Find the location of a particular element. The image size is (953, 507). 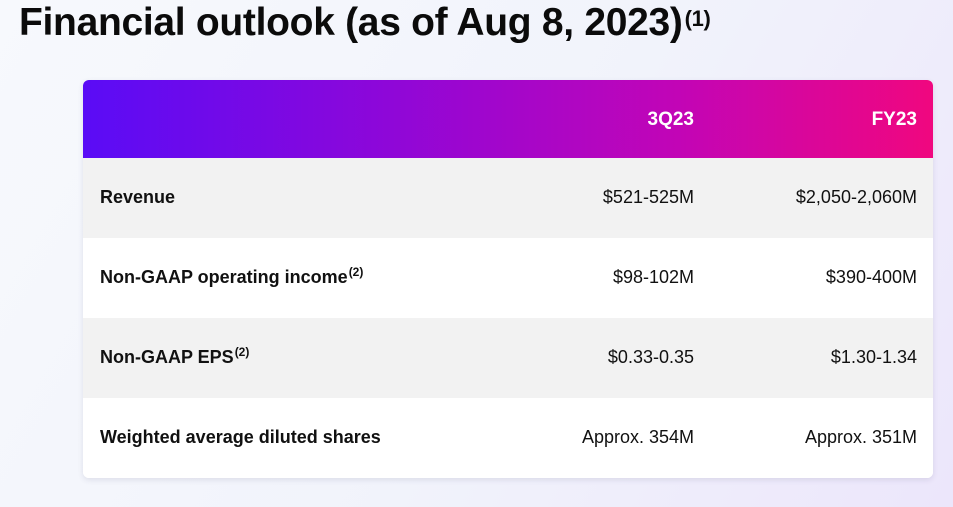

row-label-text: Non-GAAP EPS is located at coordinates (167, 357).